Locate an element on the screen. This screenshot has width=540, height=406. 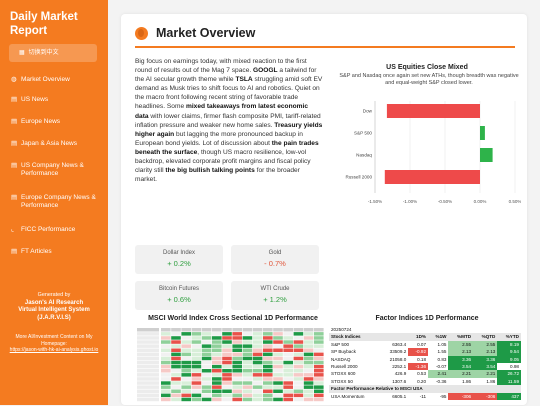
sidebar-item: ▤ US Company News & Performance is located at coordinates (54, 170).